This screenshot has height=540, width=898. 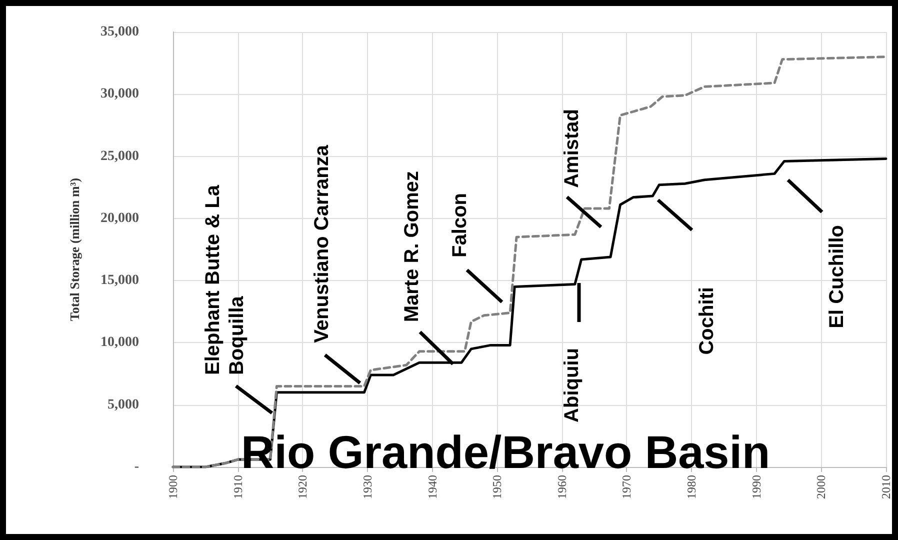 What do you see at coordinates (627, 487) in the screenshot?
I see `x-tick-label: 1970` at bounding box center [627, 487].